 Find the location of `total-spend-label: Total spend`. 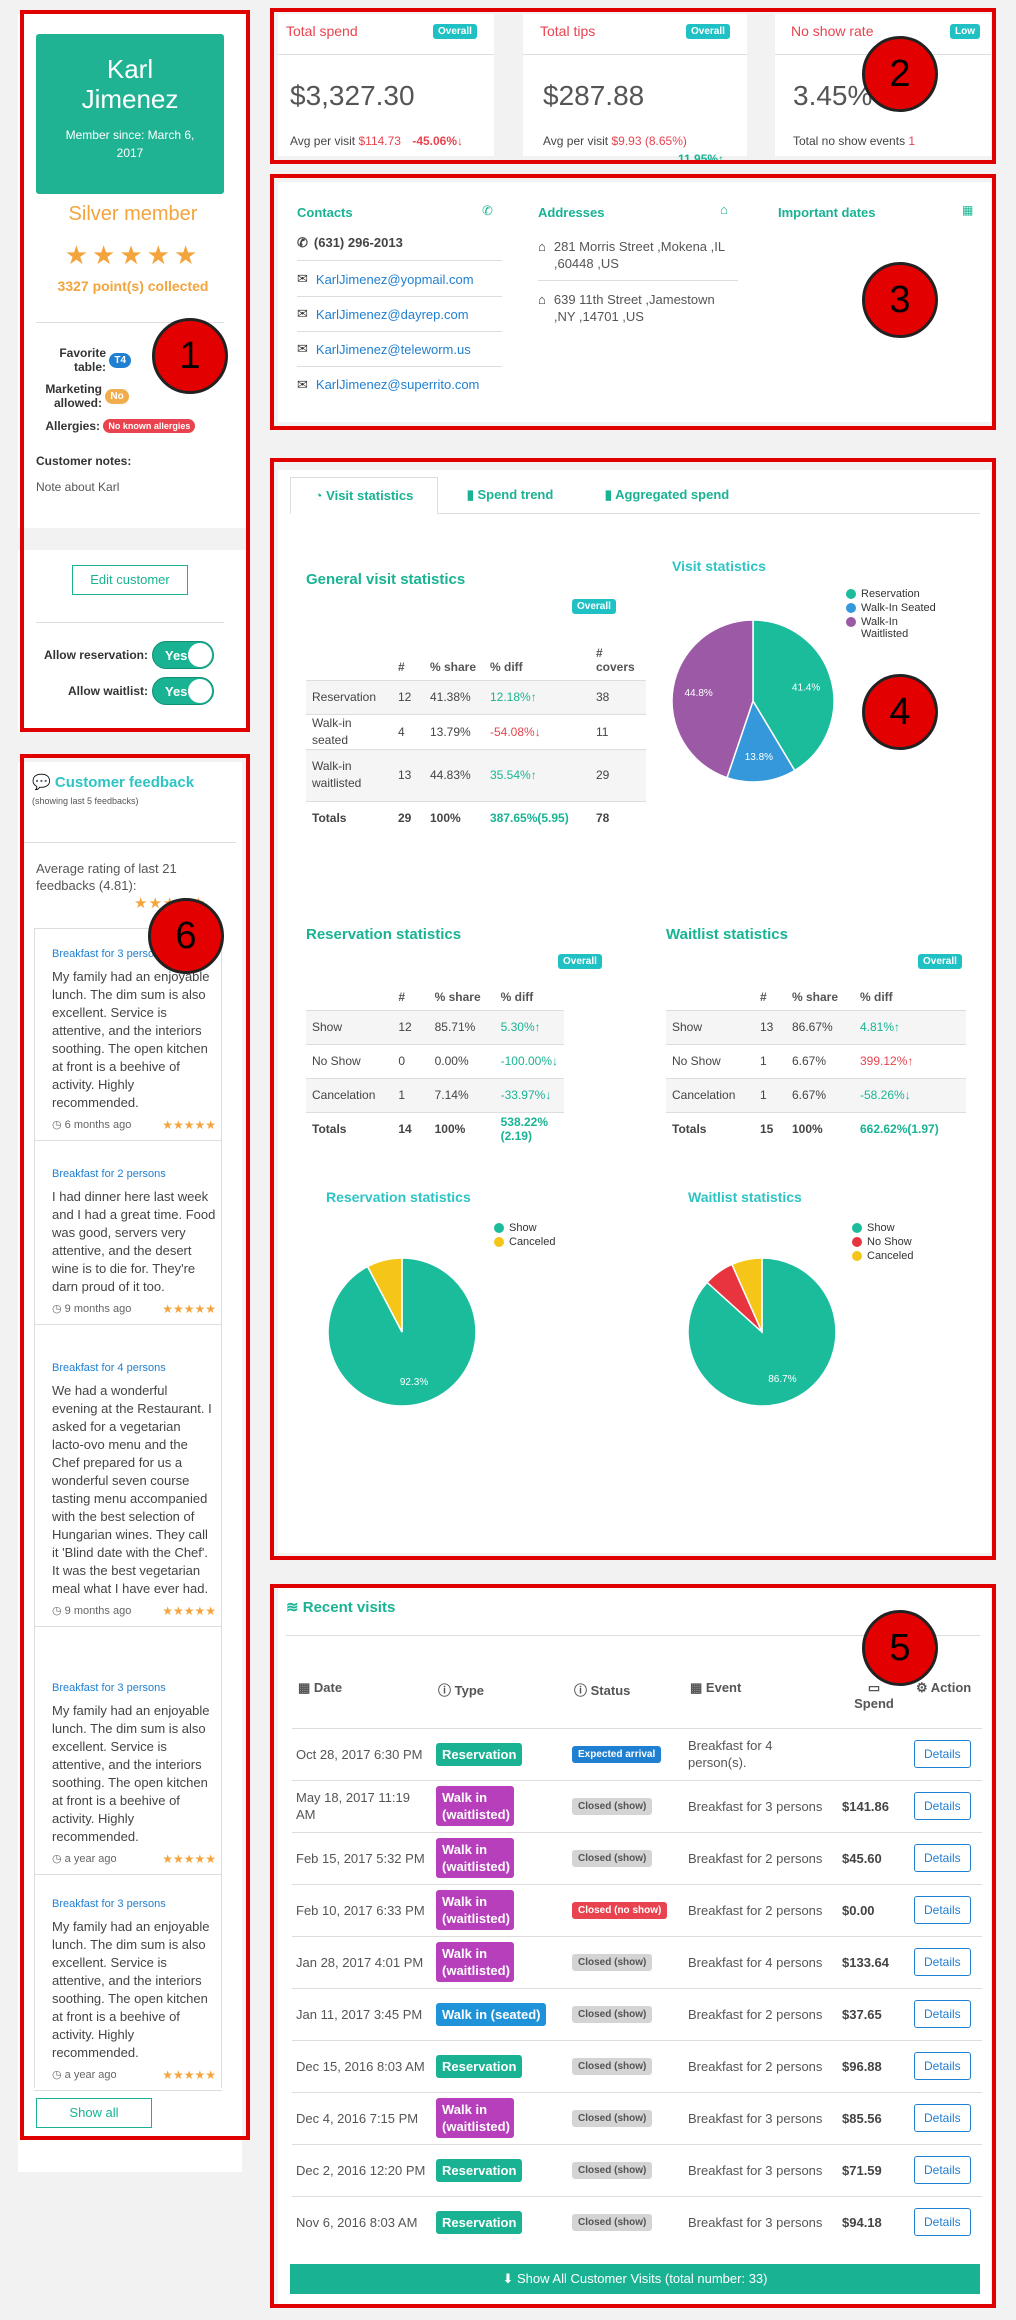

total-spend-label: Total spend is located at coordinates (322, 31).